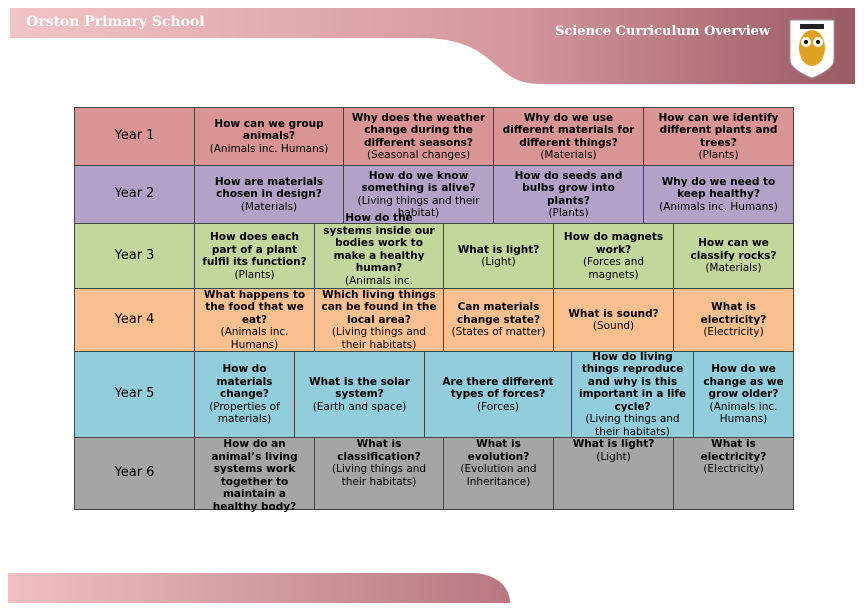 The width and height of the screenshot is (868, 614). What do you see at coordinates (269, 130) in the screenshot?
I see `question: How can we group animals?` at bounding box center [269, 130].